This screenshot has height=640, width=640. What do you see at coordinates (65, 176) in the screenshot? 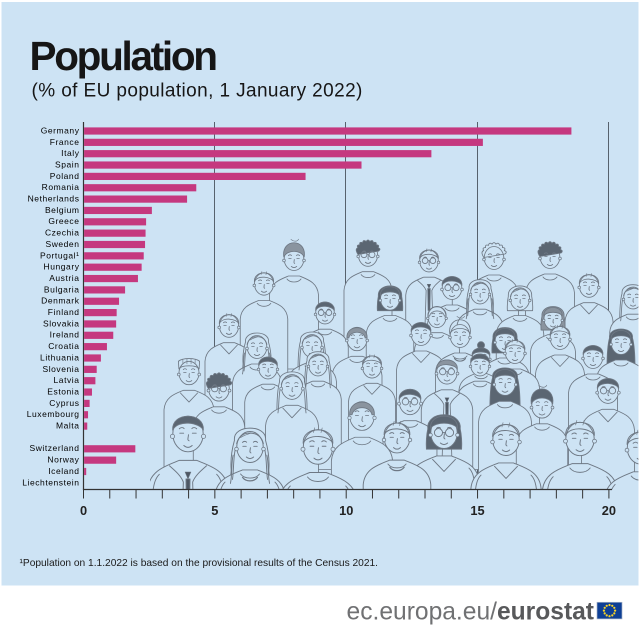
I see `svg-text: Poland` at bounding box center [65, 176].